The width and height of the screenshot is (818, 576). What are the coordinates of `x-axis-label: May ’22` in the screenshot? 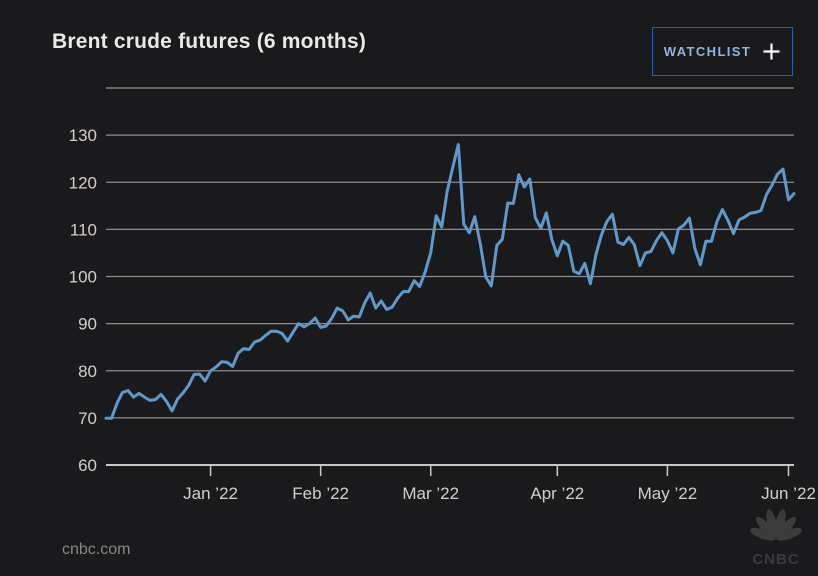 It's located at (668, 493).